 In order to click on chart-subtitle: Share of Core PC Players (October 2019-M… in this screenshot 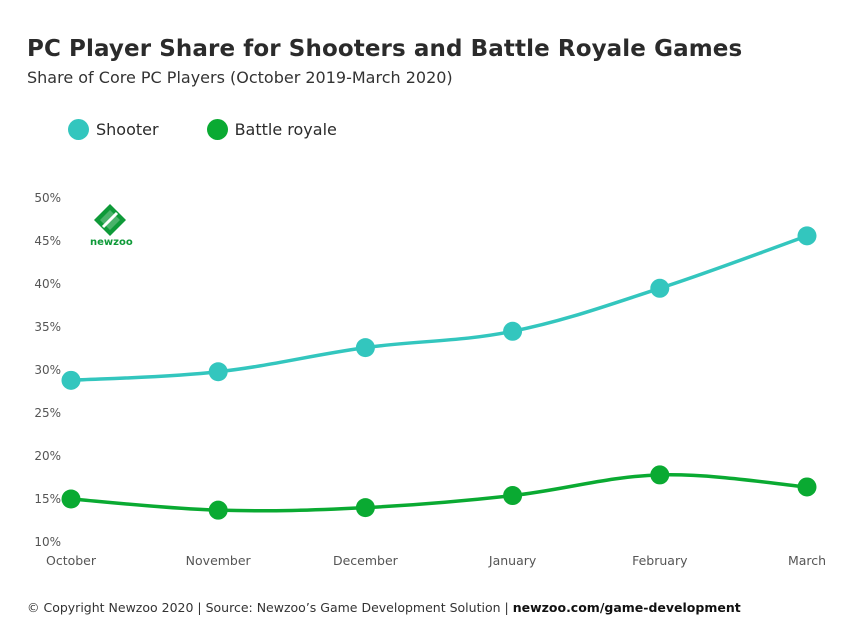, I will do `click(240, 77)`.